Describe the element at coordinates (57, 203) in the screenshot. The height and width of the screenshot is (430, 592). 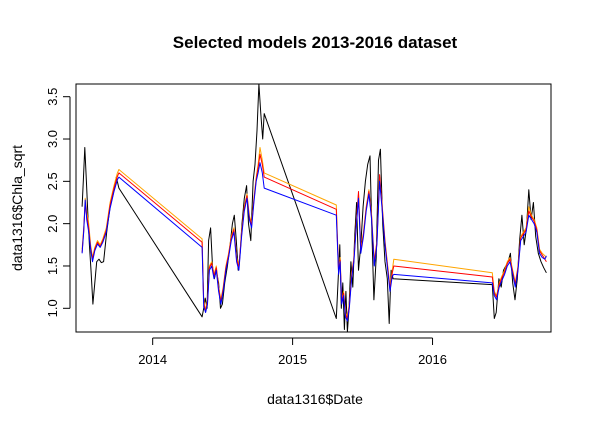
I see `y-axis: 1.0 1.5 2.0 2.5 3.0 3.5` at that location.